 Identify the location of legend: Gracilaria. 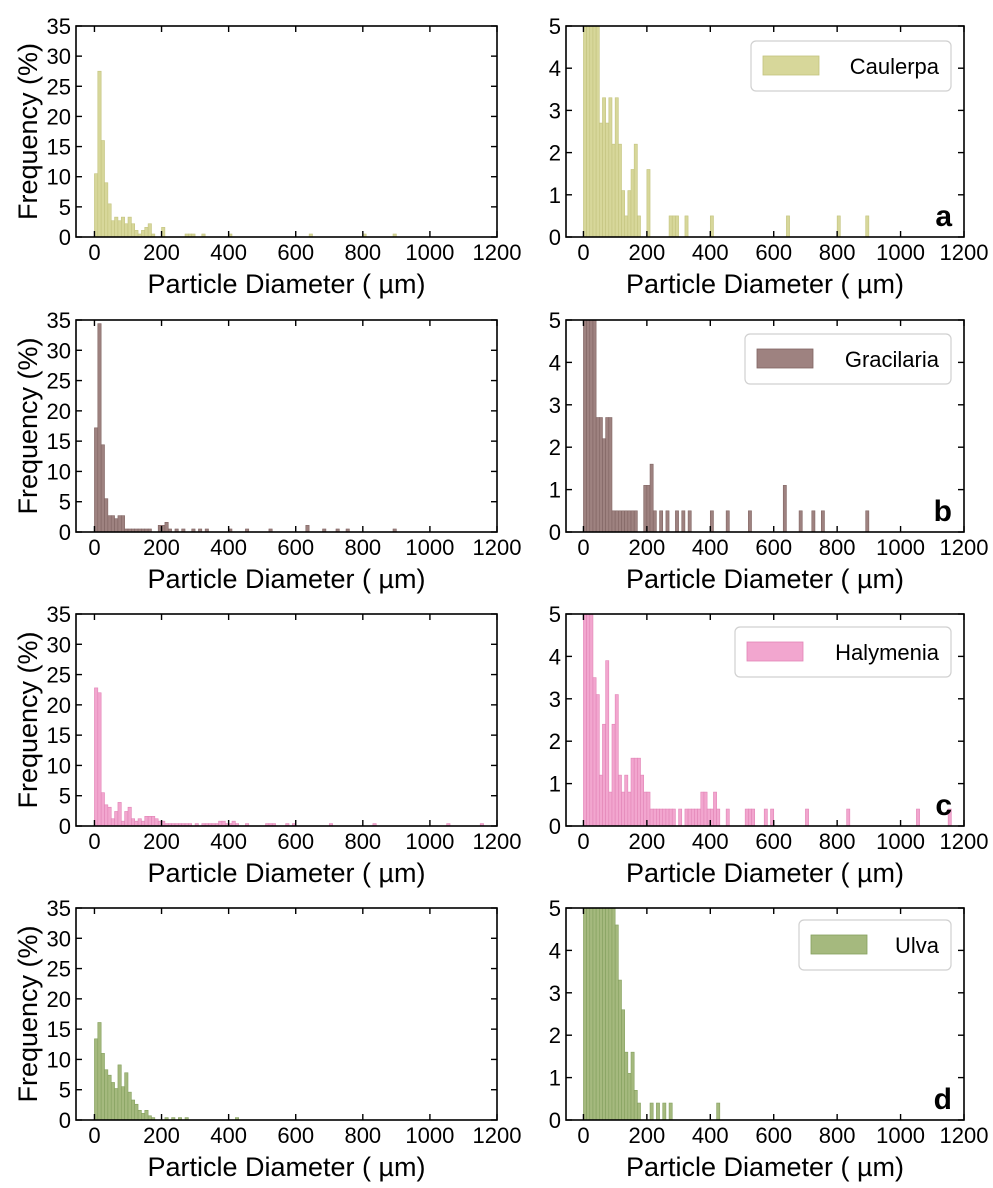
(848, 359).